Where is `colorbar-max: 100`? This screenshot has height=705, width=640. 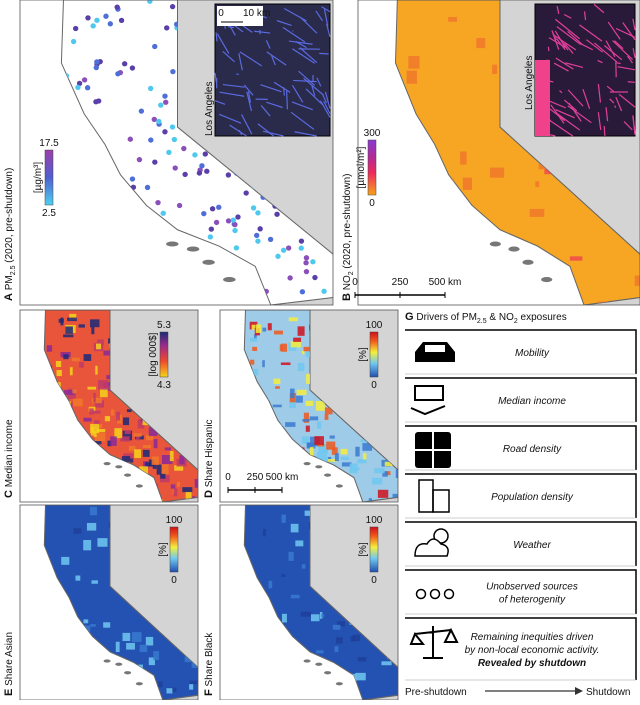 colorbar-max: 100 is located at coordinates (374, 325).